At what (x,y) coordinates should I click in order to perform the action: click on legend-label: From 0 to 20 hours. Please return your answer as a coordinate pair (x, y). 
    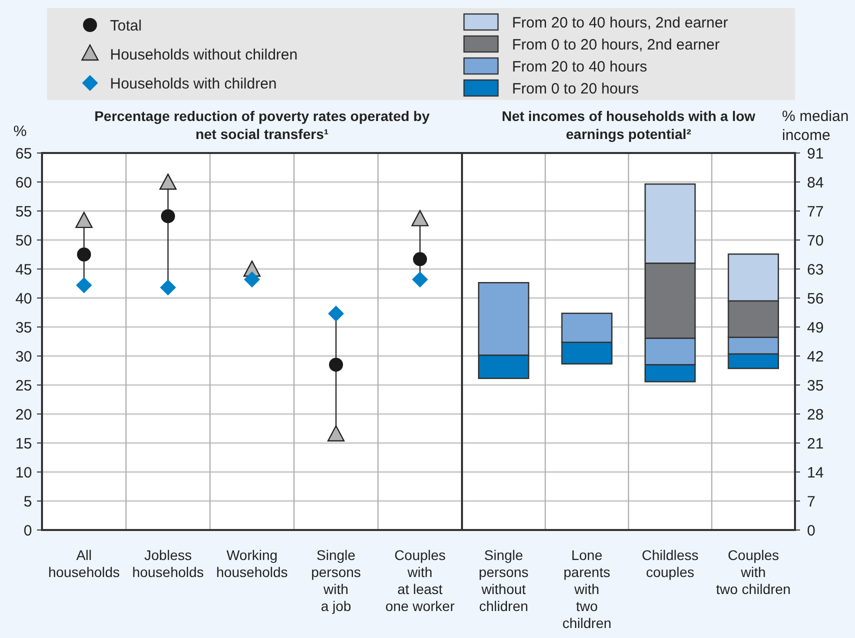
    Looking at the image, I should click on (575, 89).